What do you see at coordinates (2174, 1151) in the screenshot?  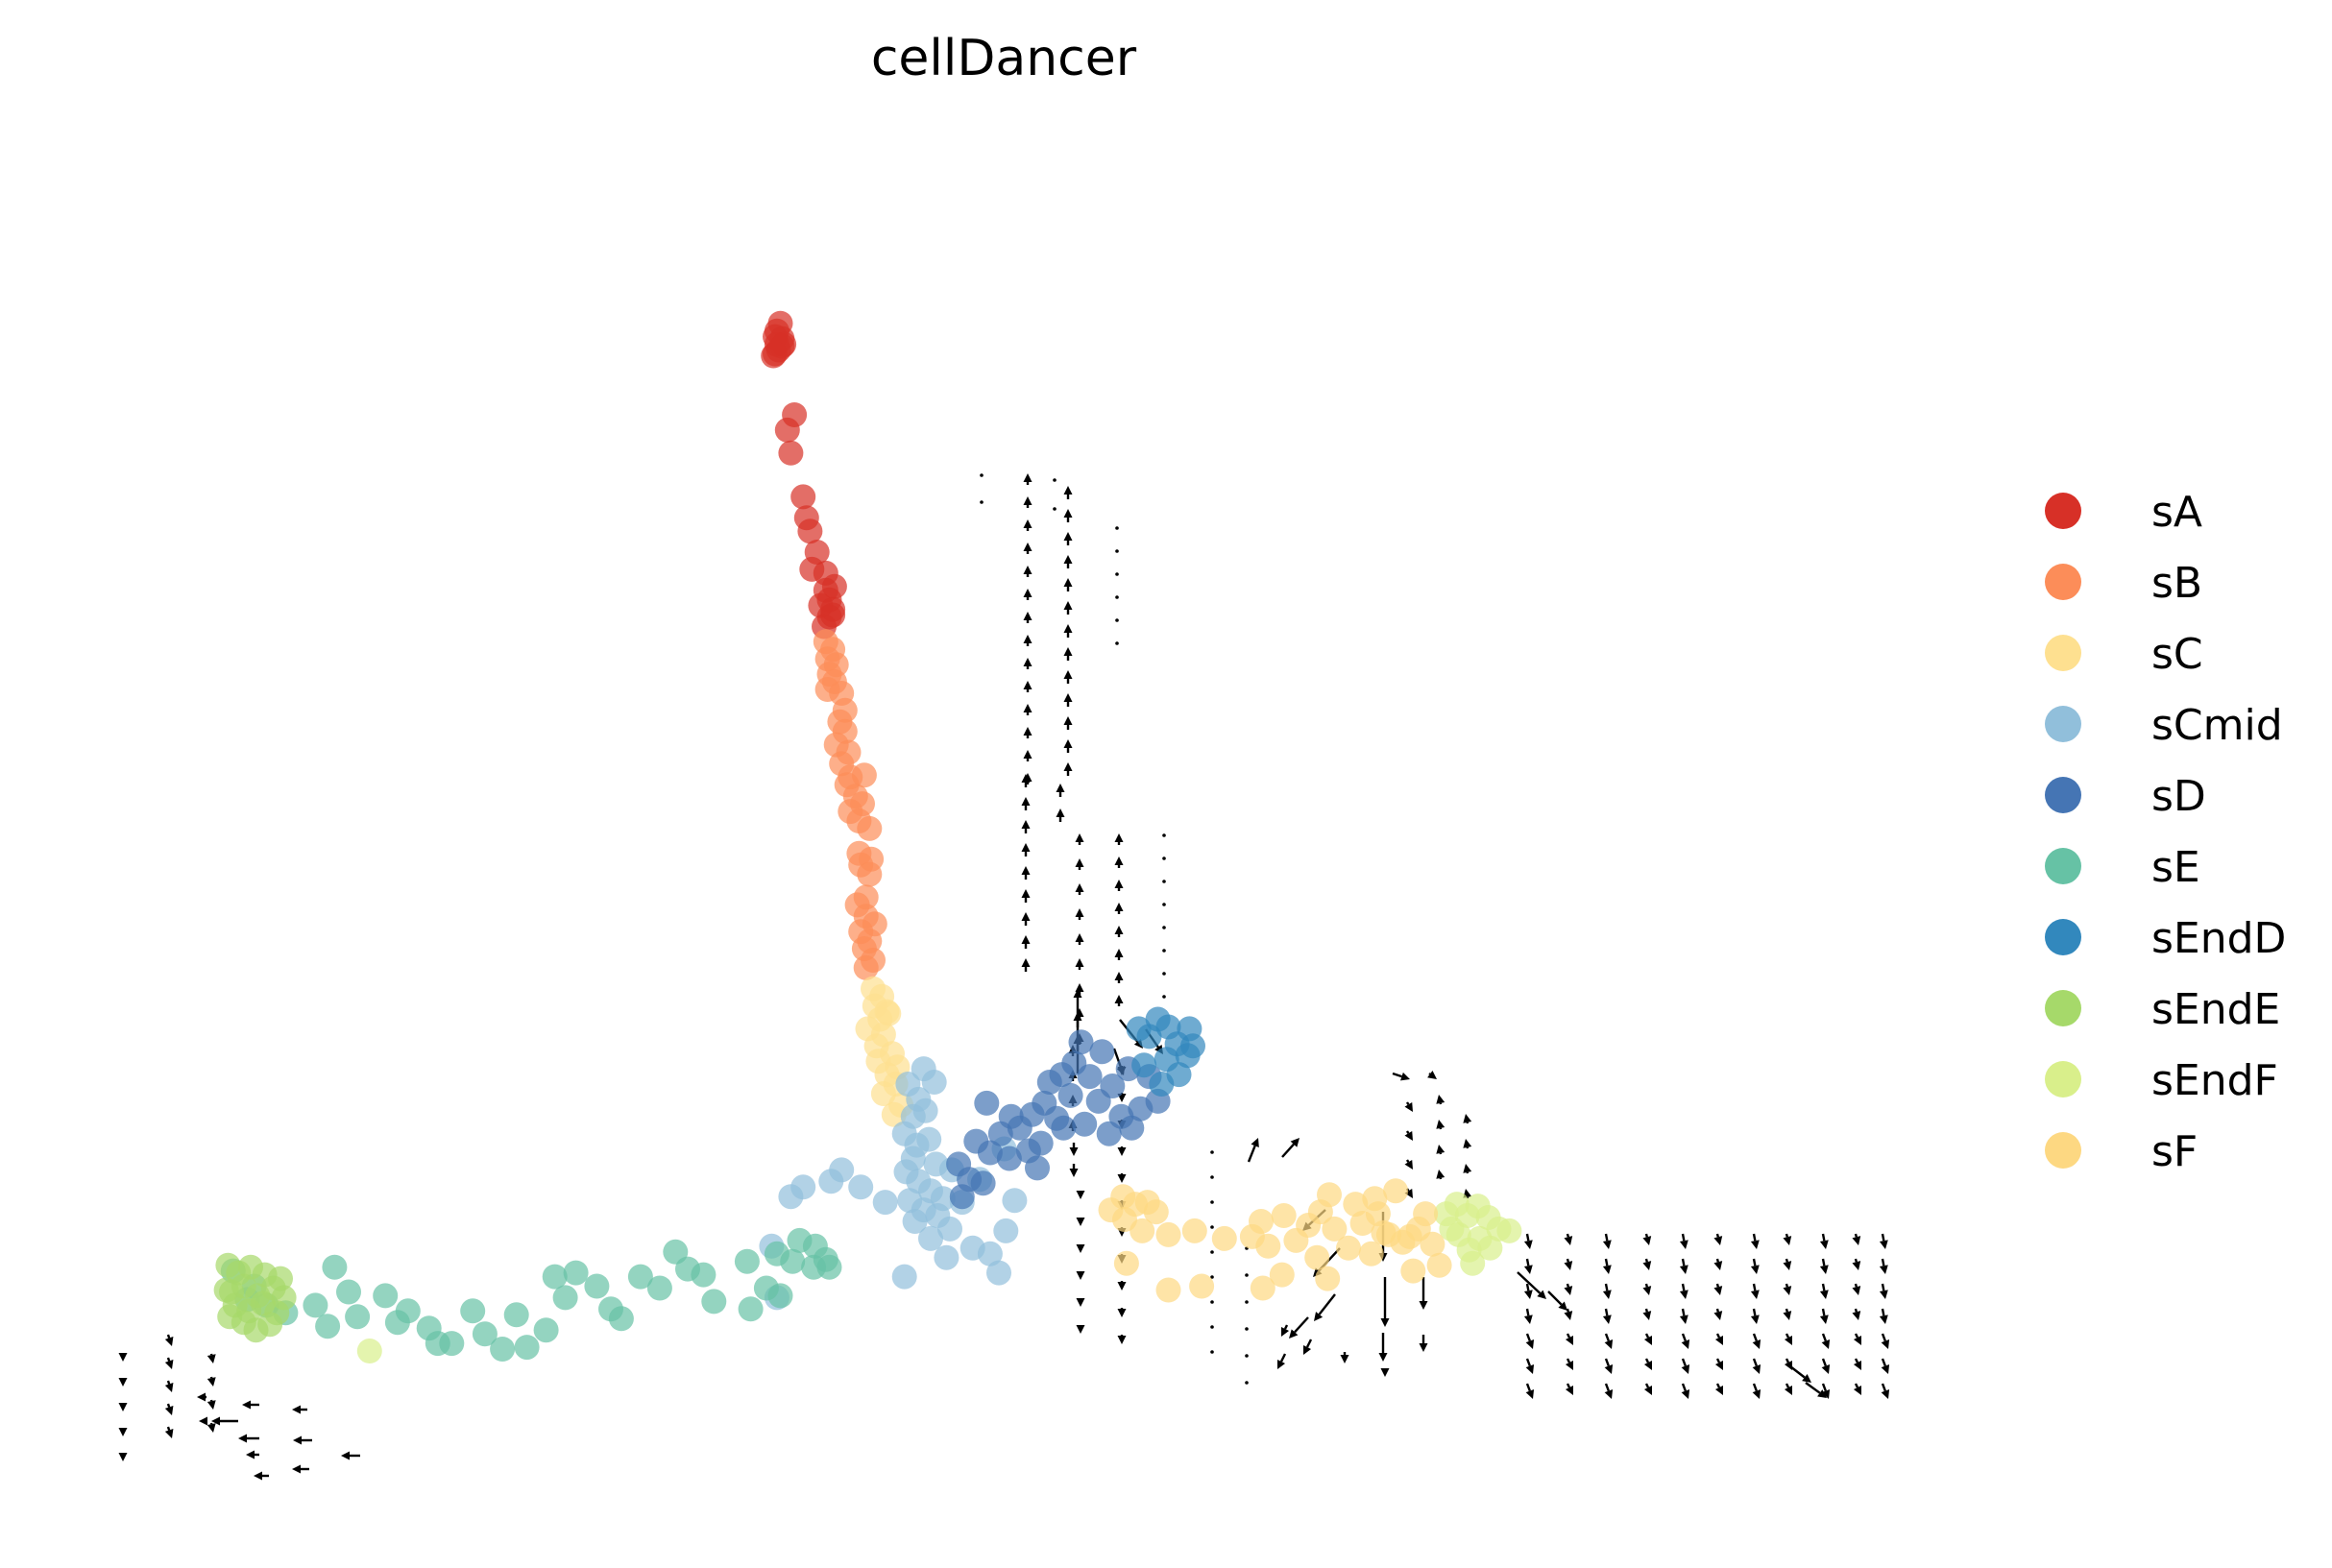 I see `legend-label: sF` at bounding box center [2174, 1151].